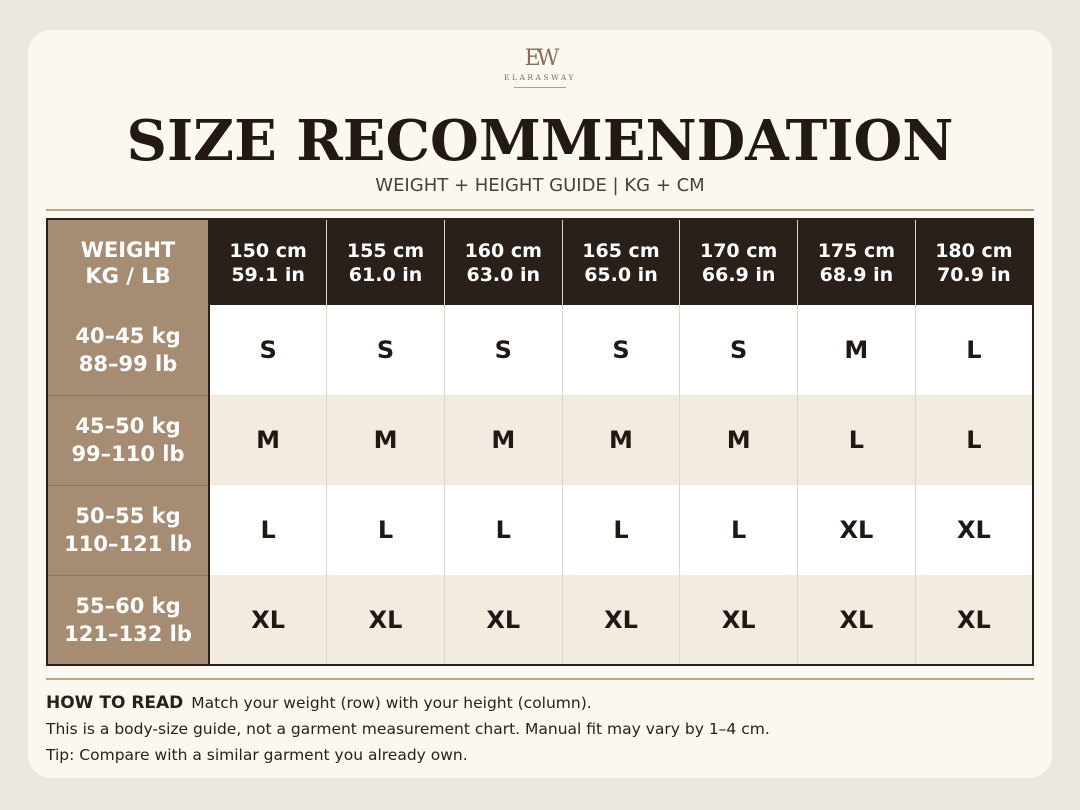 The width and height of the screenshot is (1080, 810). I want to click on how-to-read-label: HOW TO READ, so click(115, 703).